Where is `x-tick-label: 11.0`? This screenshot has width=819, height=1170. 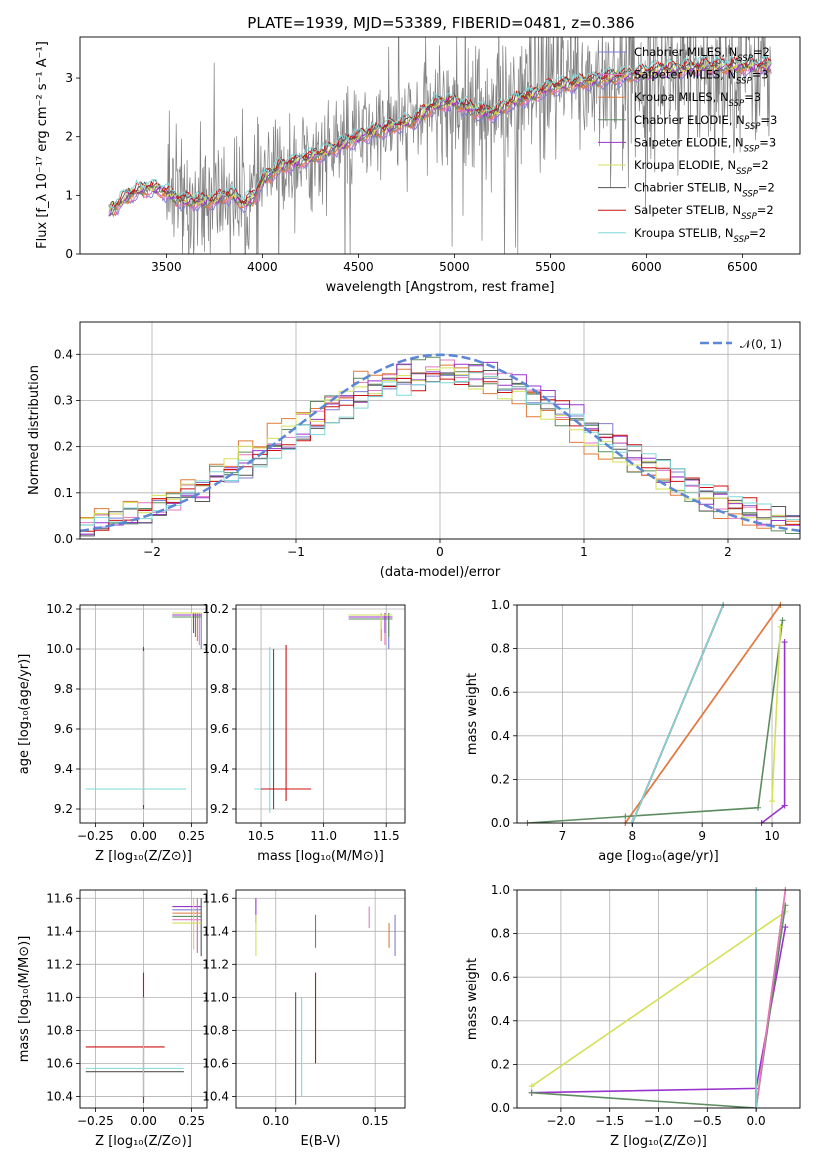
x-tick-label: 11.0 is located at coordinates (323, 836).